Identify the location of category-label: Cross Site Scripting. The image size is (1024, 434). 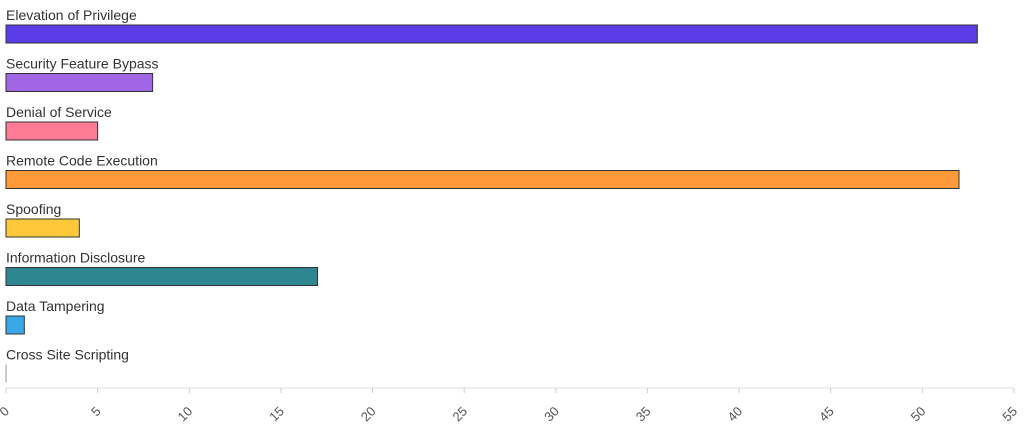
(67, 355).